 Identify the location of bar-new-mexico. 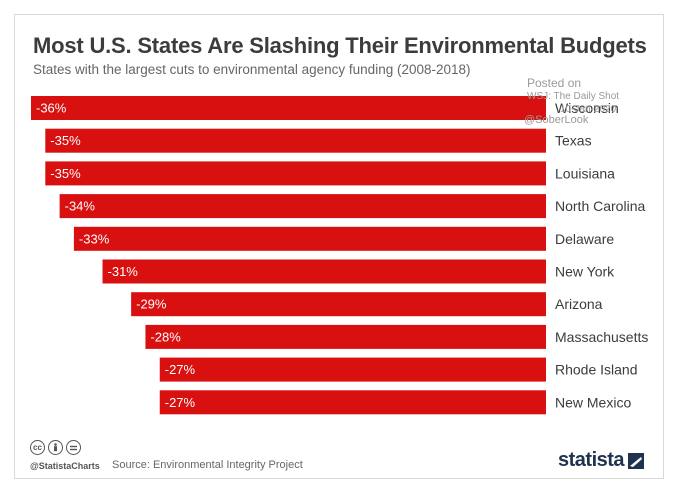
(352, 402).